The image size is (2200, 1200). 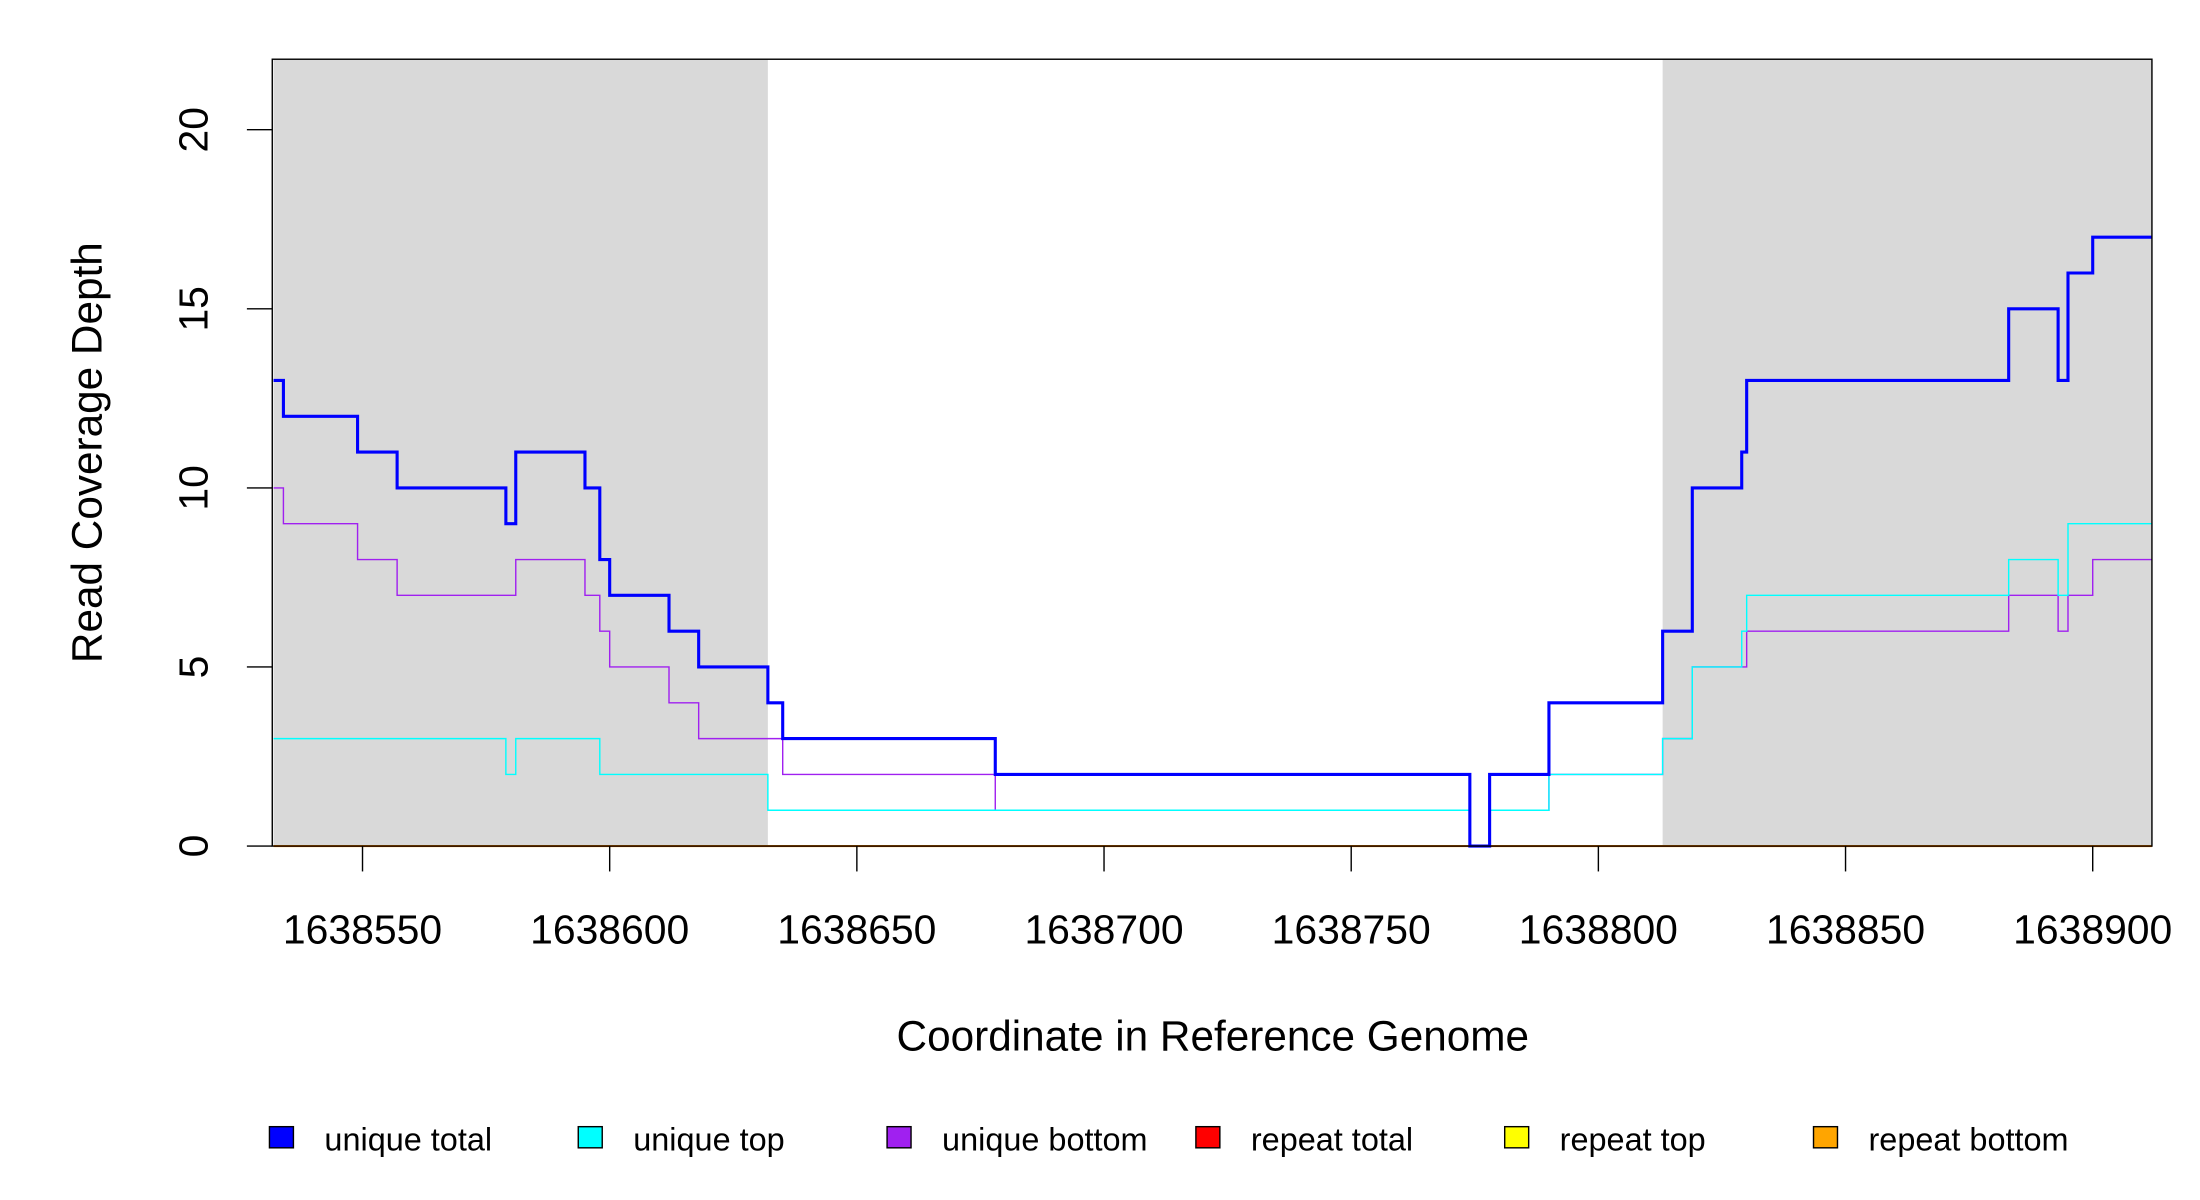 I want to click on x-axis-label: Coordinate in Reference Genome, so click(x=1213, y=1036).